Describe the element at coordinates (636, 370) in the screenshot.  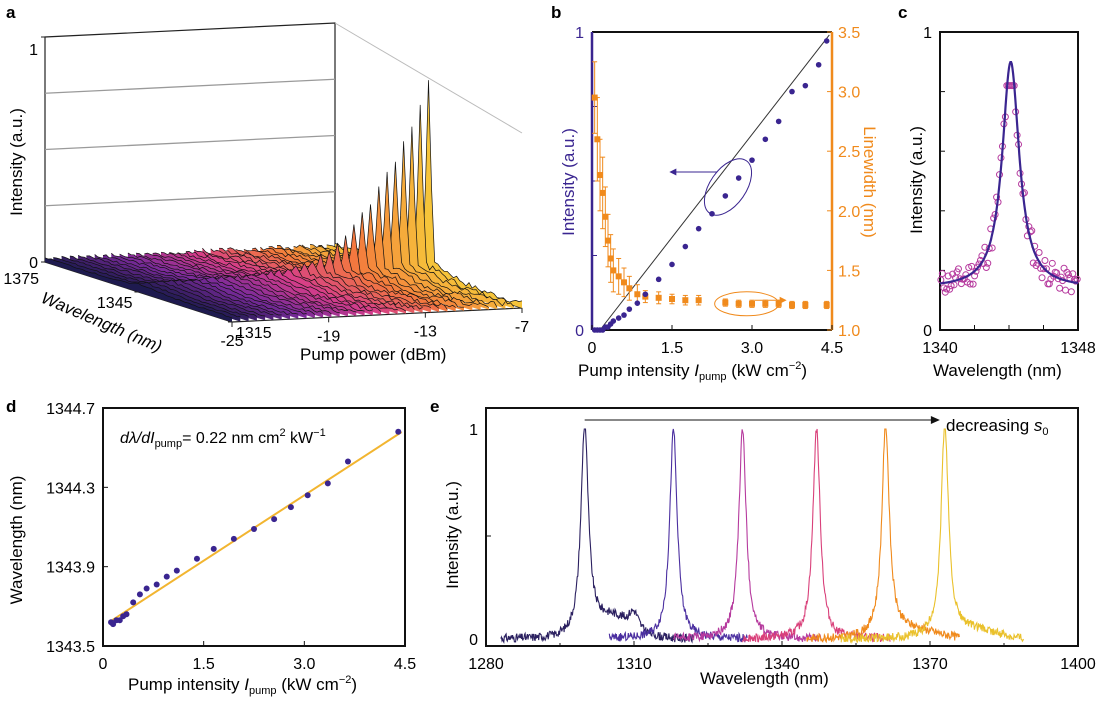
I see `panel-b-xlabel-main: Pump intensity` at that location.